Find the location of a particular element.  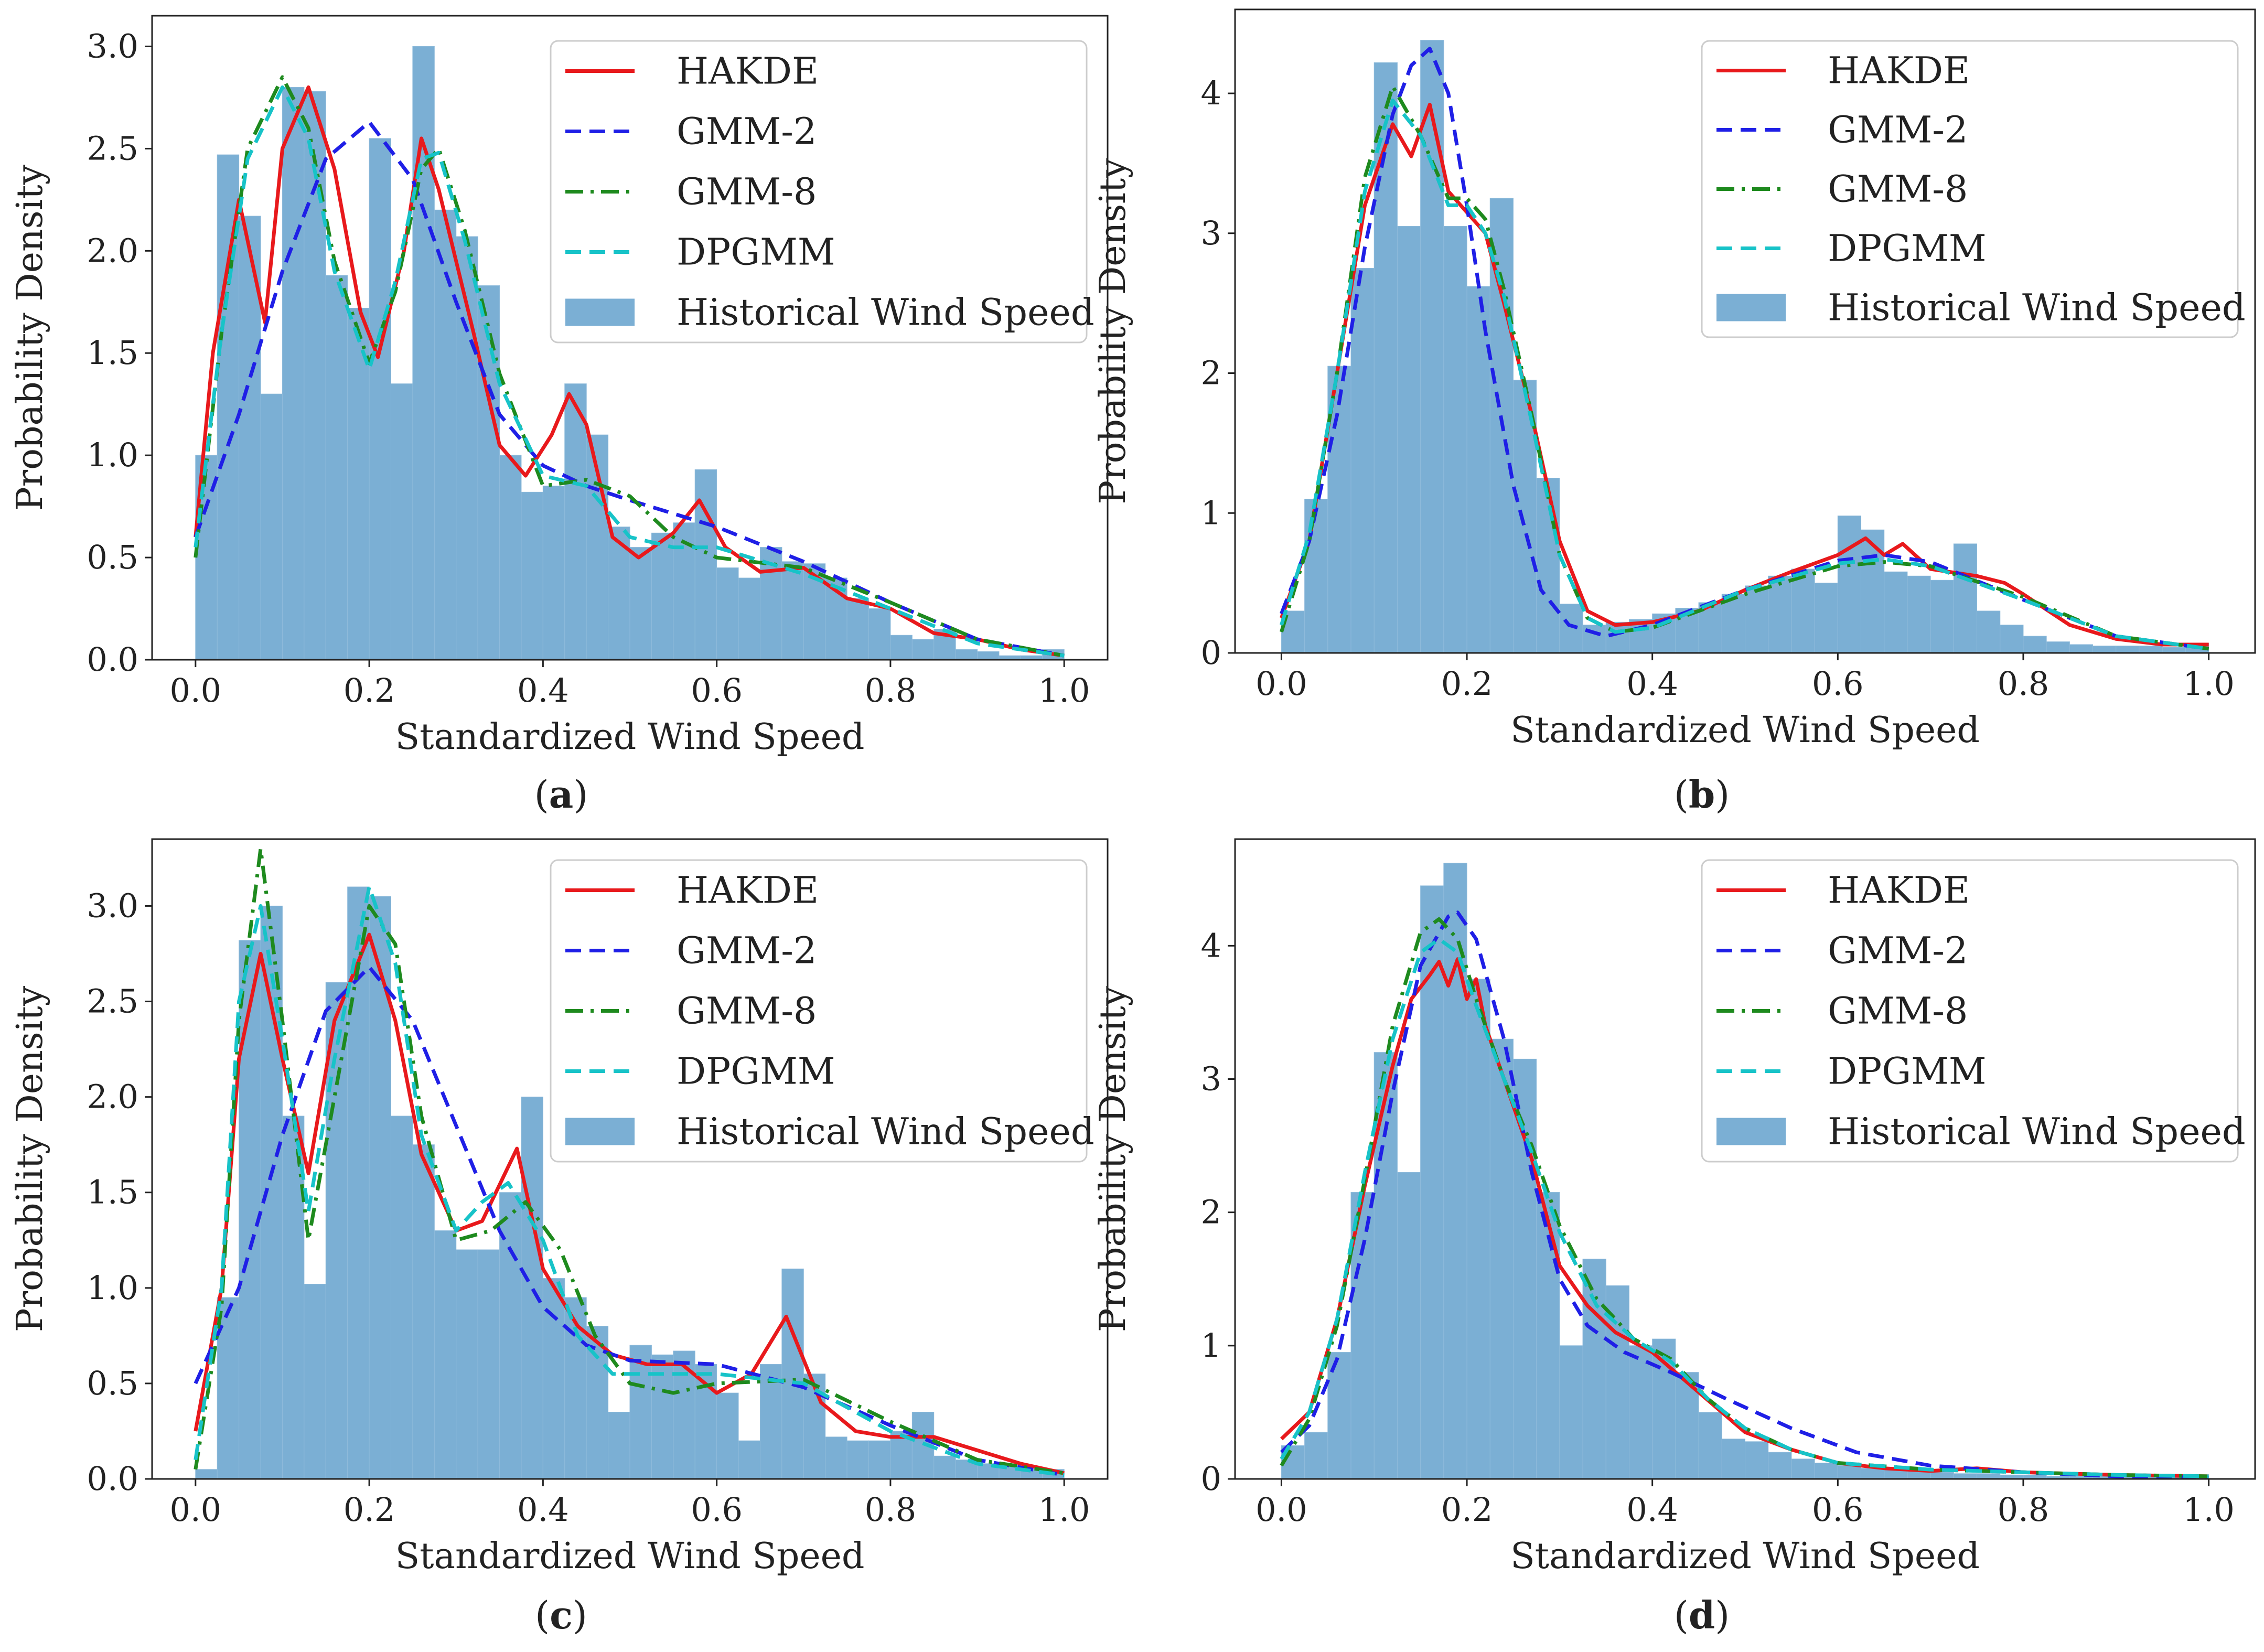

legend-label: DPGMM is located at coordinates (1907, 249).